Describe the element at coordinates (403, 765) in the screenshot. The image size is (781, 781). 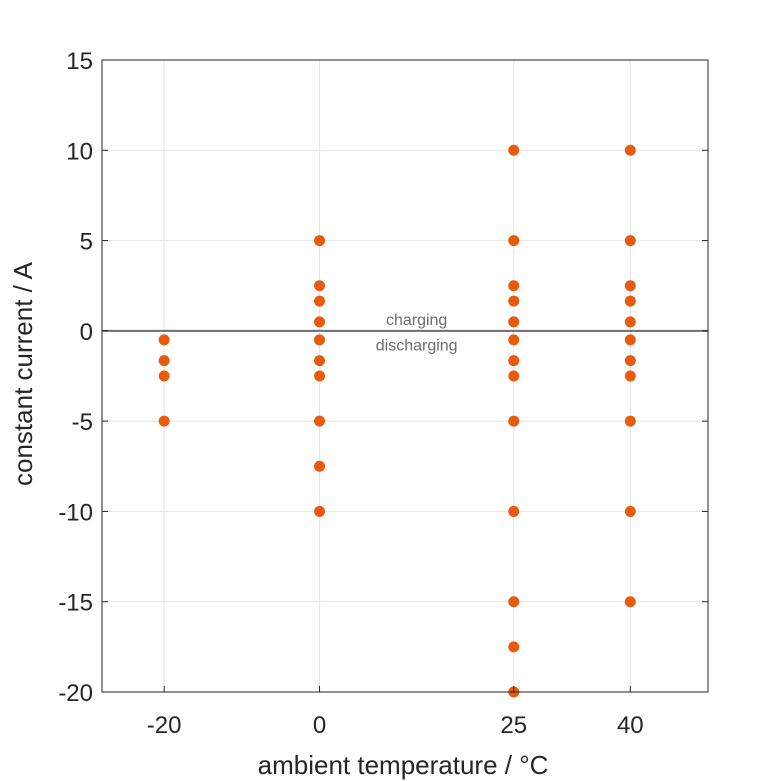
I see `x-axis-title: ambient temperature / °C` at that location.